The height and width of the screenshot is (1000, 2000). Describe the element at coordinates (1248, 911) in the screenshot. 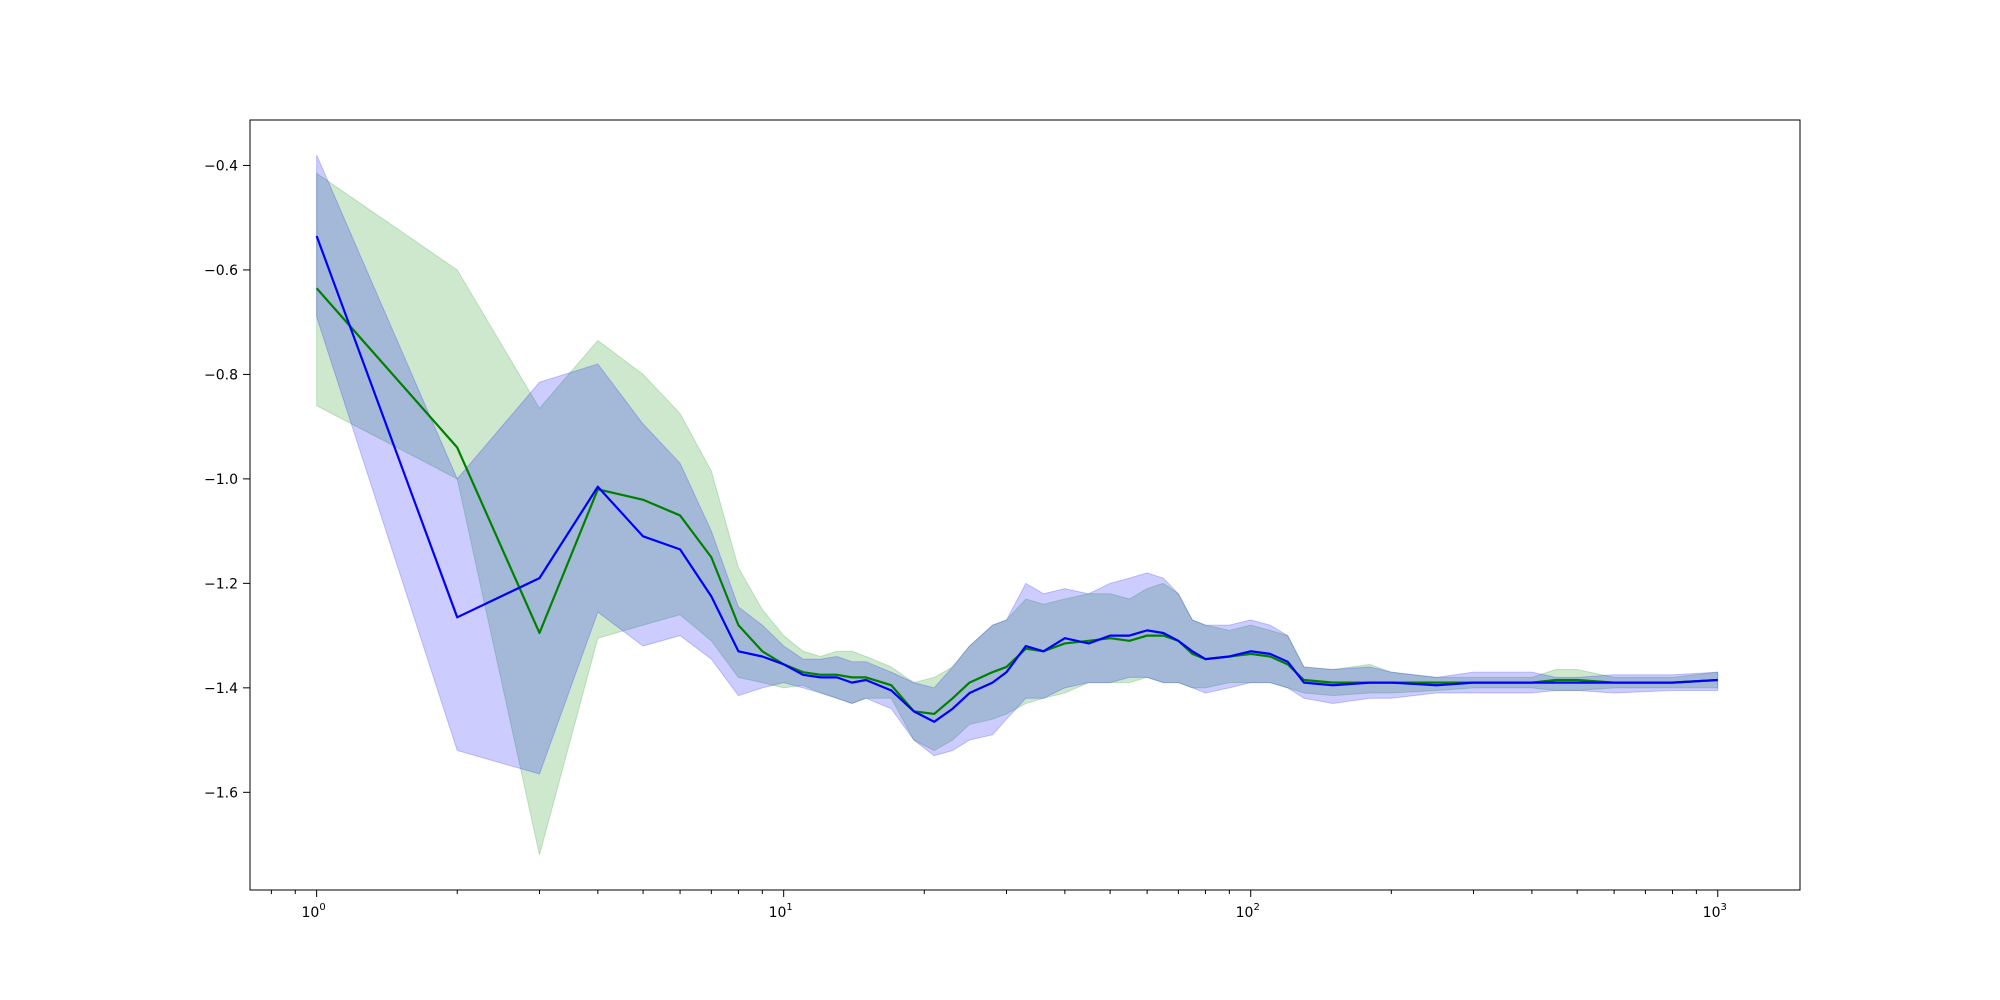

I see `x-tick-label: 10²` at that location.